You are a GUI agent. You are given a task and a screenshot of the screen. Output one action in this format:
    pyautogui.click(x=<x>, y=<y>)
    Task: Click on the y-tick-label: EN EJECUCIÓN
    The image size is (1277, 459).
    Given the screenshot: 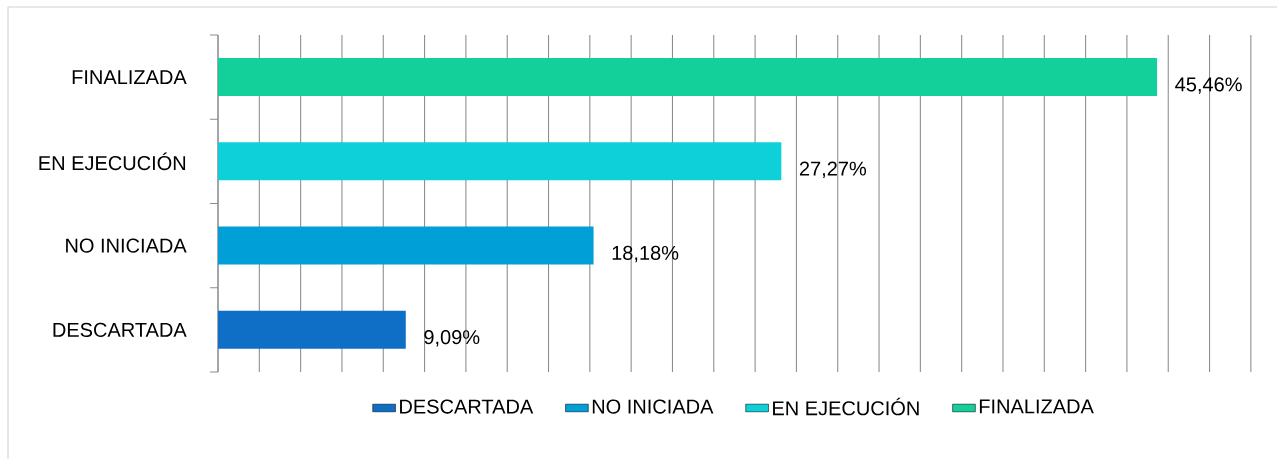 What is the action you would take?
    pyautogui.click(x=112, y=161)
    